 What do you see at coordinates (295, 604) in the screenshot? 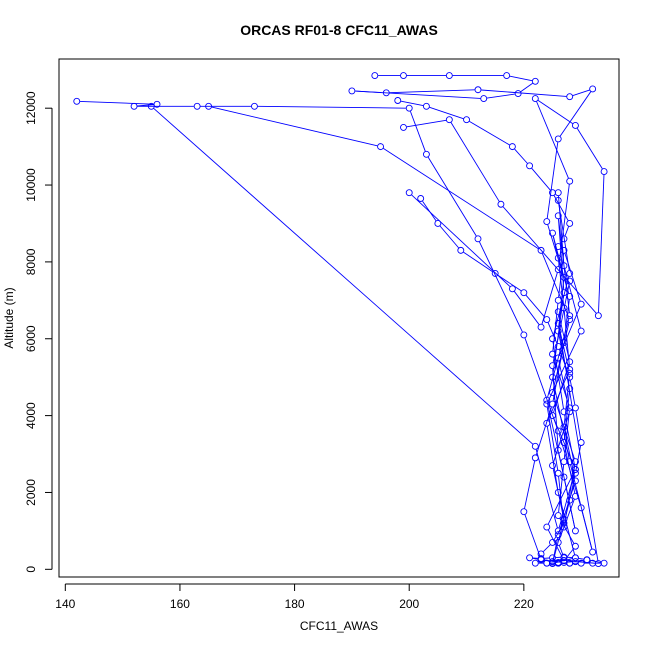
I see `x-tick-label: 180` at bounding box center [295, 604].